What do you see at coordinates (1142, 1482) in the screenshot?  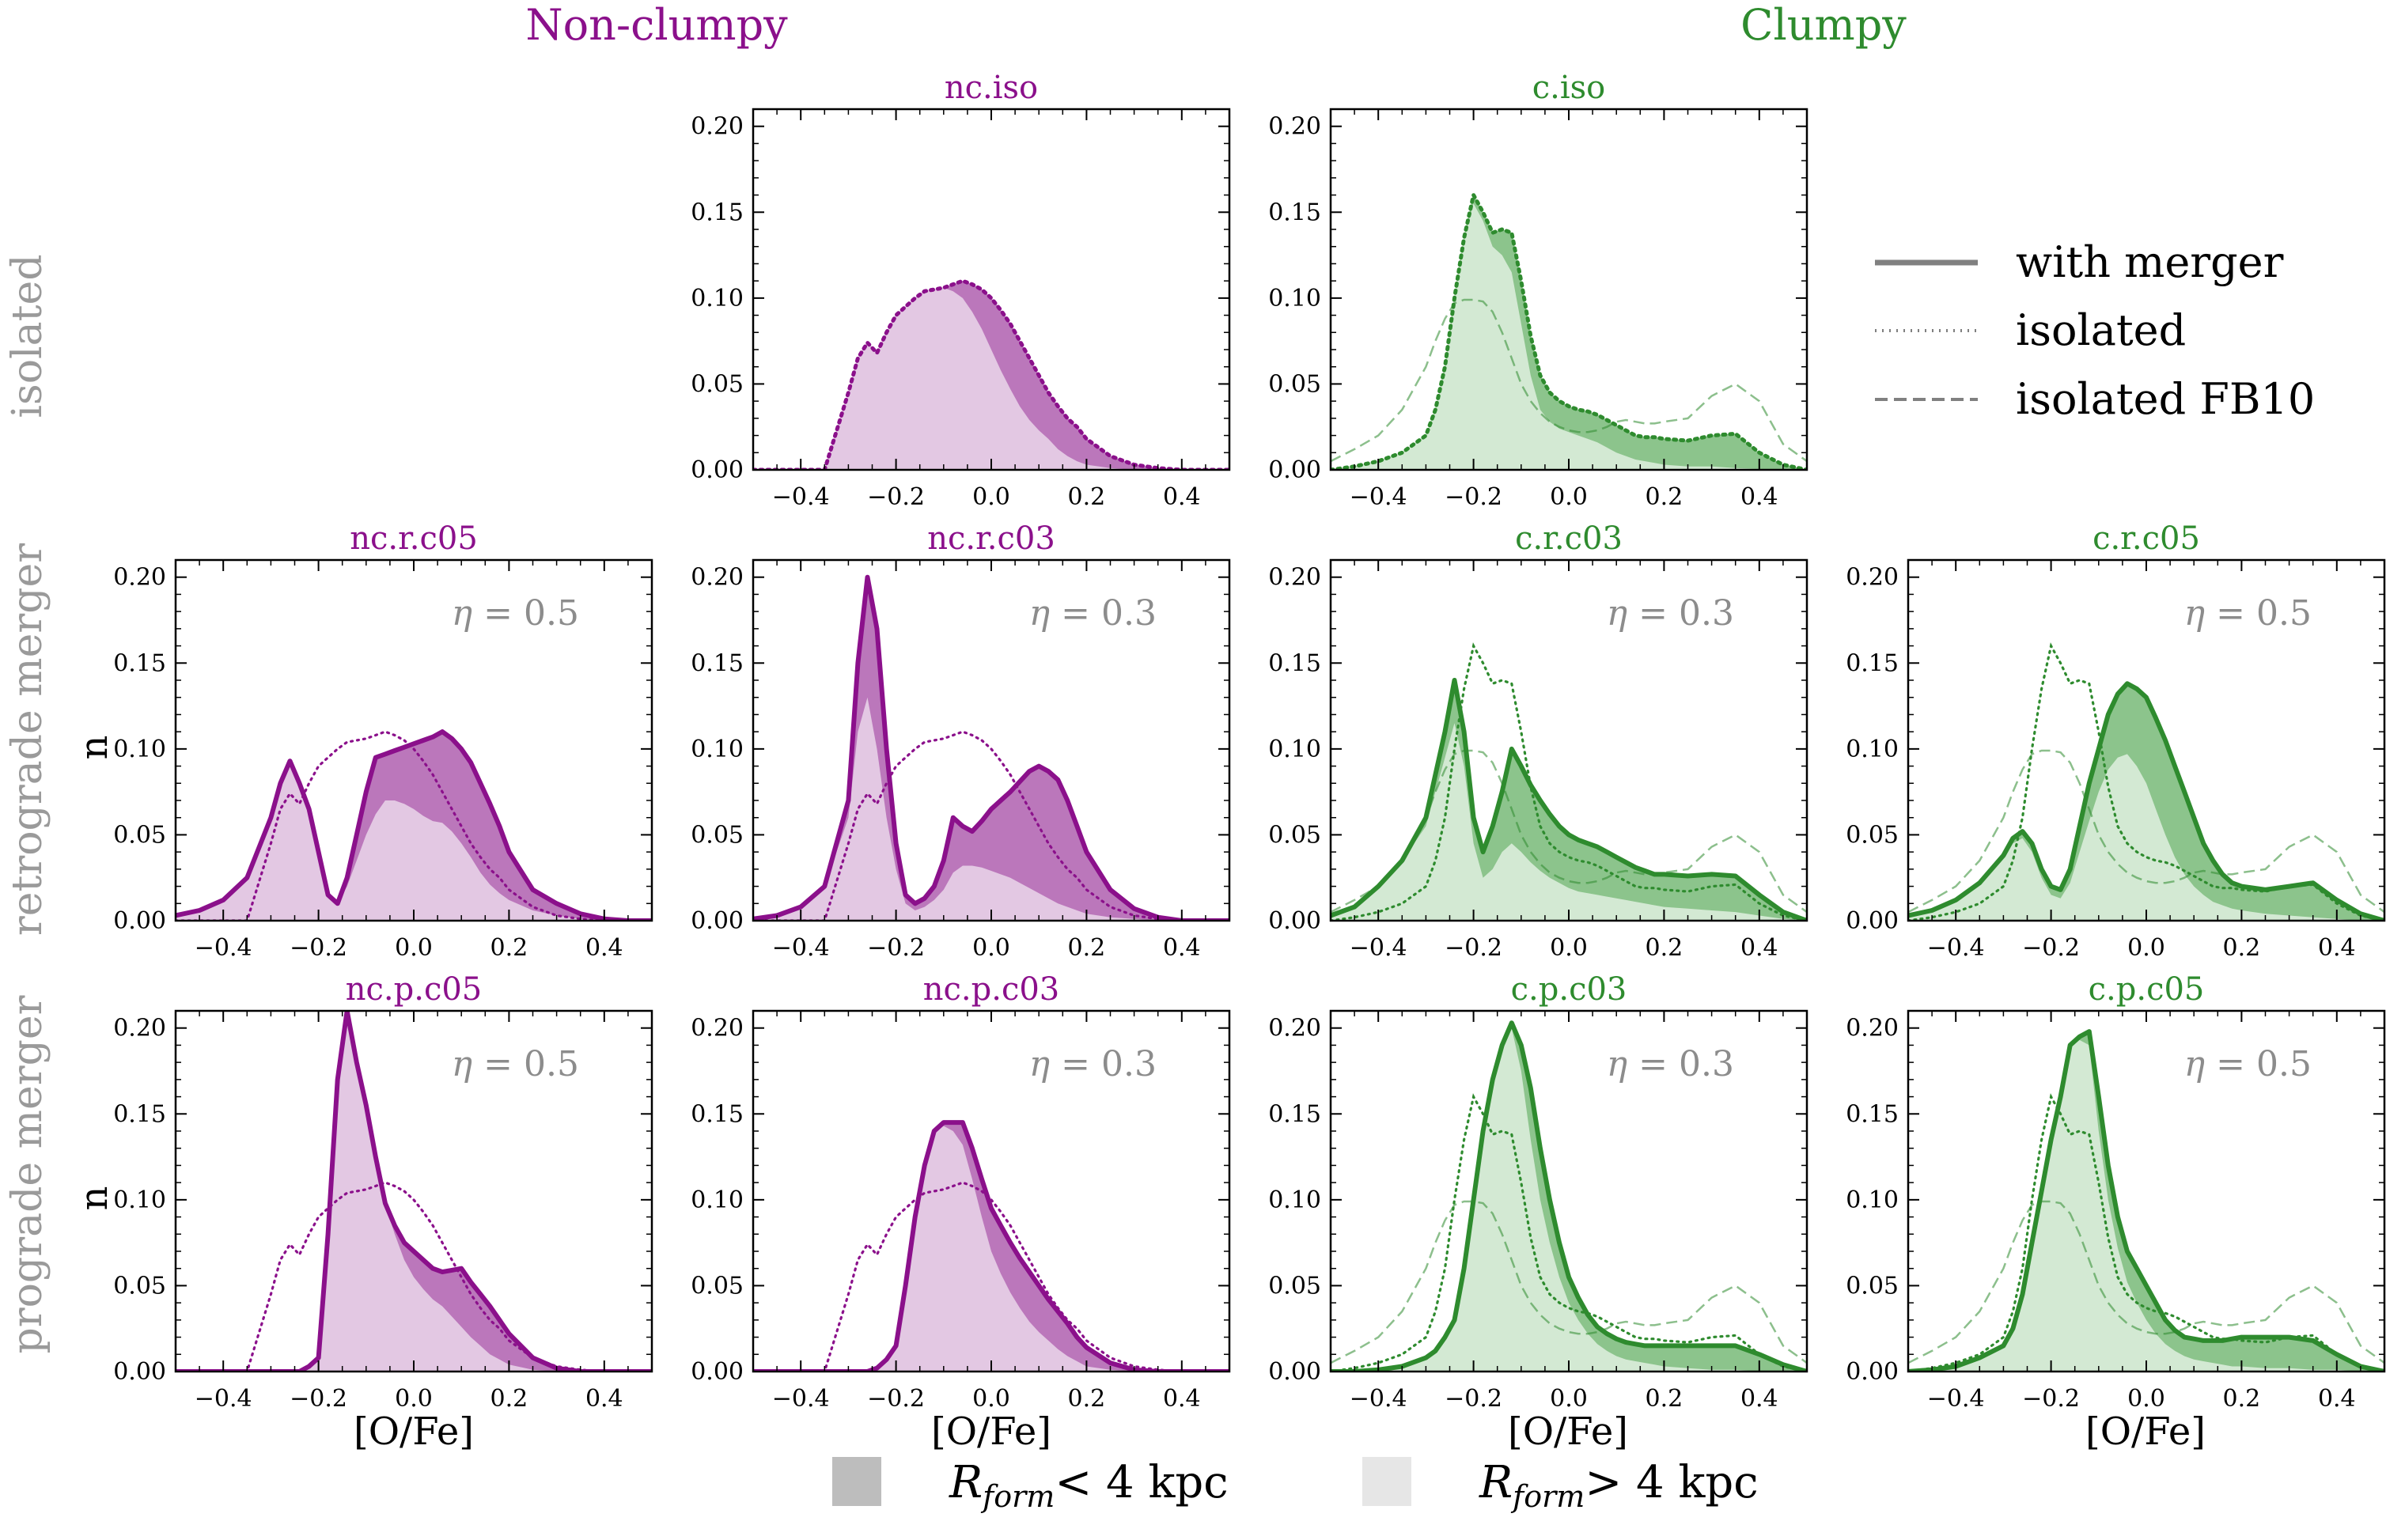 I see `legend-inner-label: < 4 kpc` at bounding box center [1142, 1482].